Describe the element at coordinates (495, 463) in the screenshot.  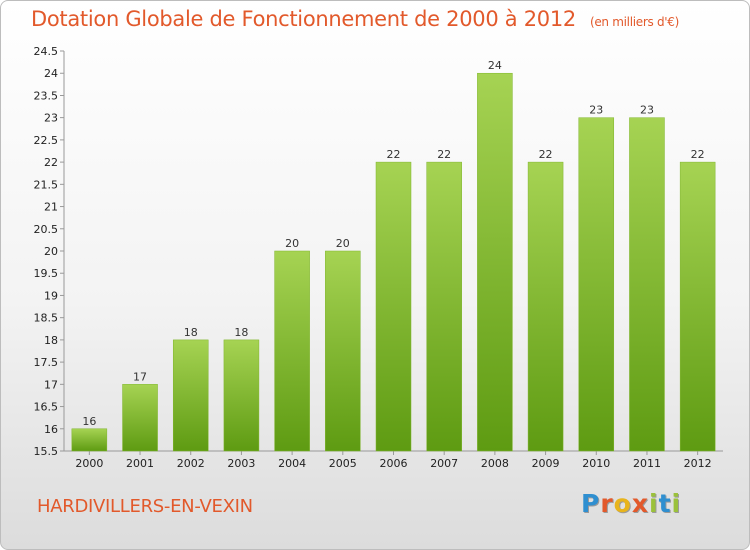
I see `x-tick-label: 2008` at that location.